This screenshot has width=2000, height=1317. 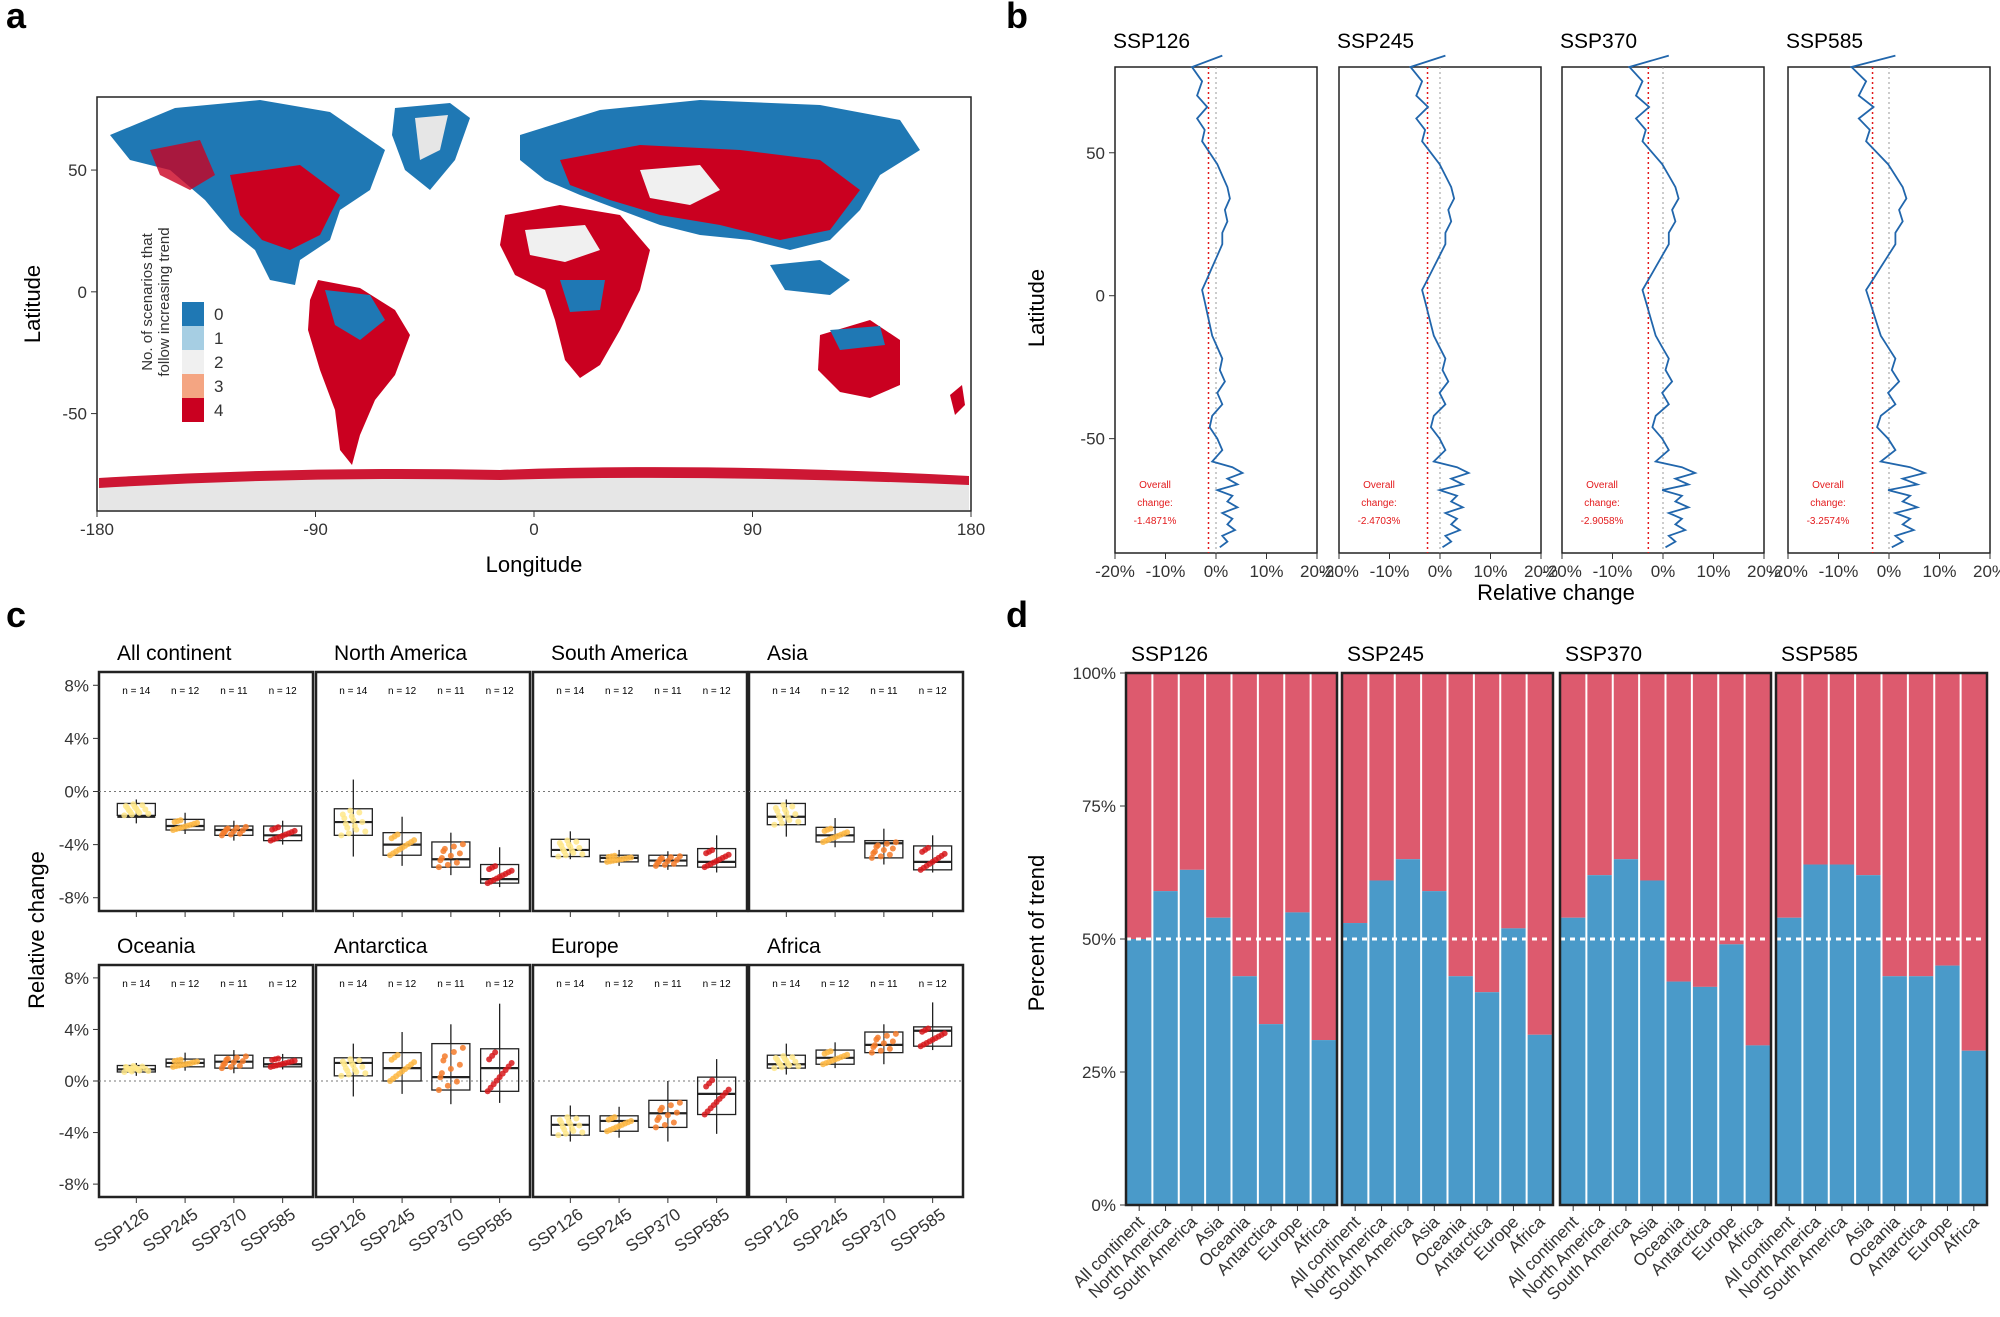 What do you see at coordinates (32, 304) in the screenshot?
I see `map-ylabel: Latitude` at bounding box center [32, 304].